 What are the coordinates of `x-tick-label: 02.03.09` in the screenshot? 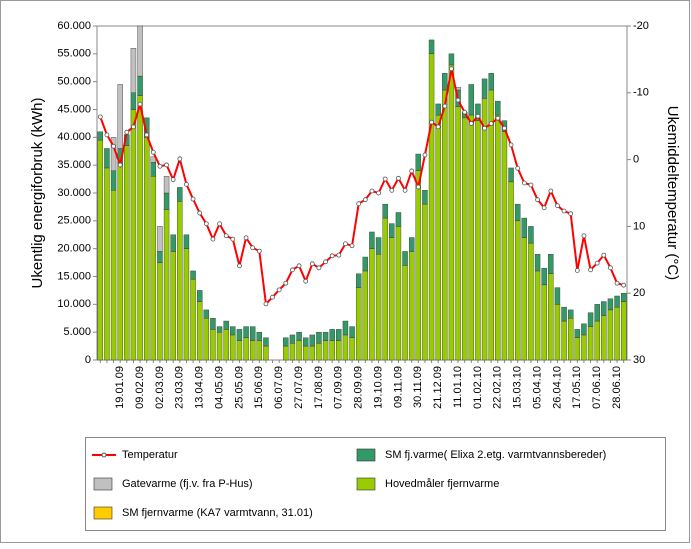 It's located at (160, 387).